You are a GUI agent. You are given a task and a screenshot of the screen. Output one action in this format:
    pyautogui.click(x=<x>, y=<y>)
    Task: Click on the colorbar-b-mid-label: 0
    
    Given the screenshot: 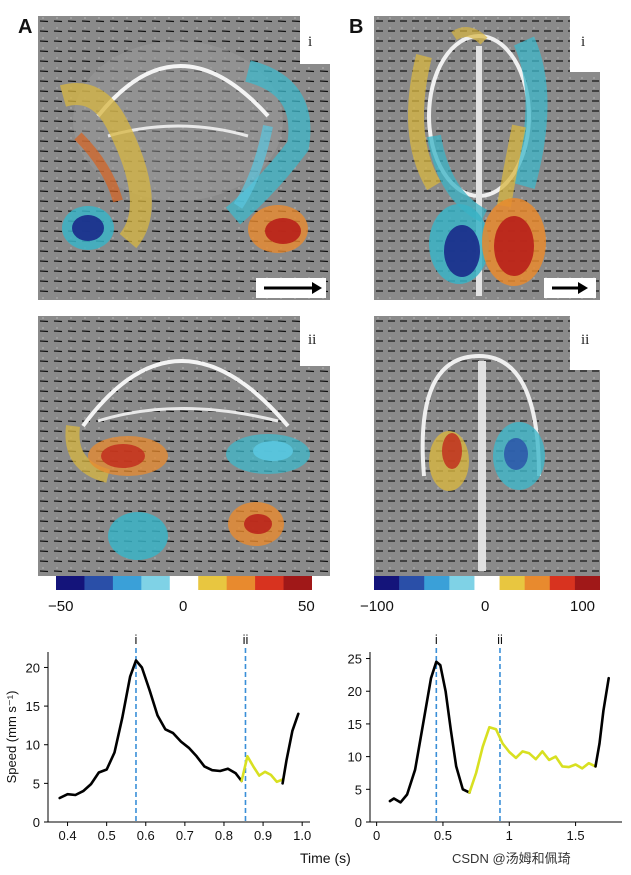 What is the action you would take?
    pyautogui.click(x=485, y=606)
    